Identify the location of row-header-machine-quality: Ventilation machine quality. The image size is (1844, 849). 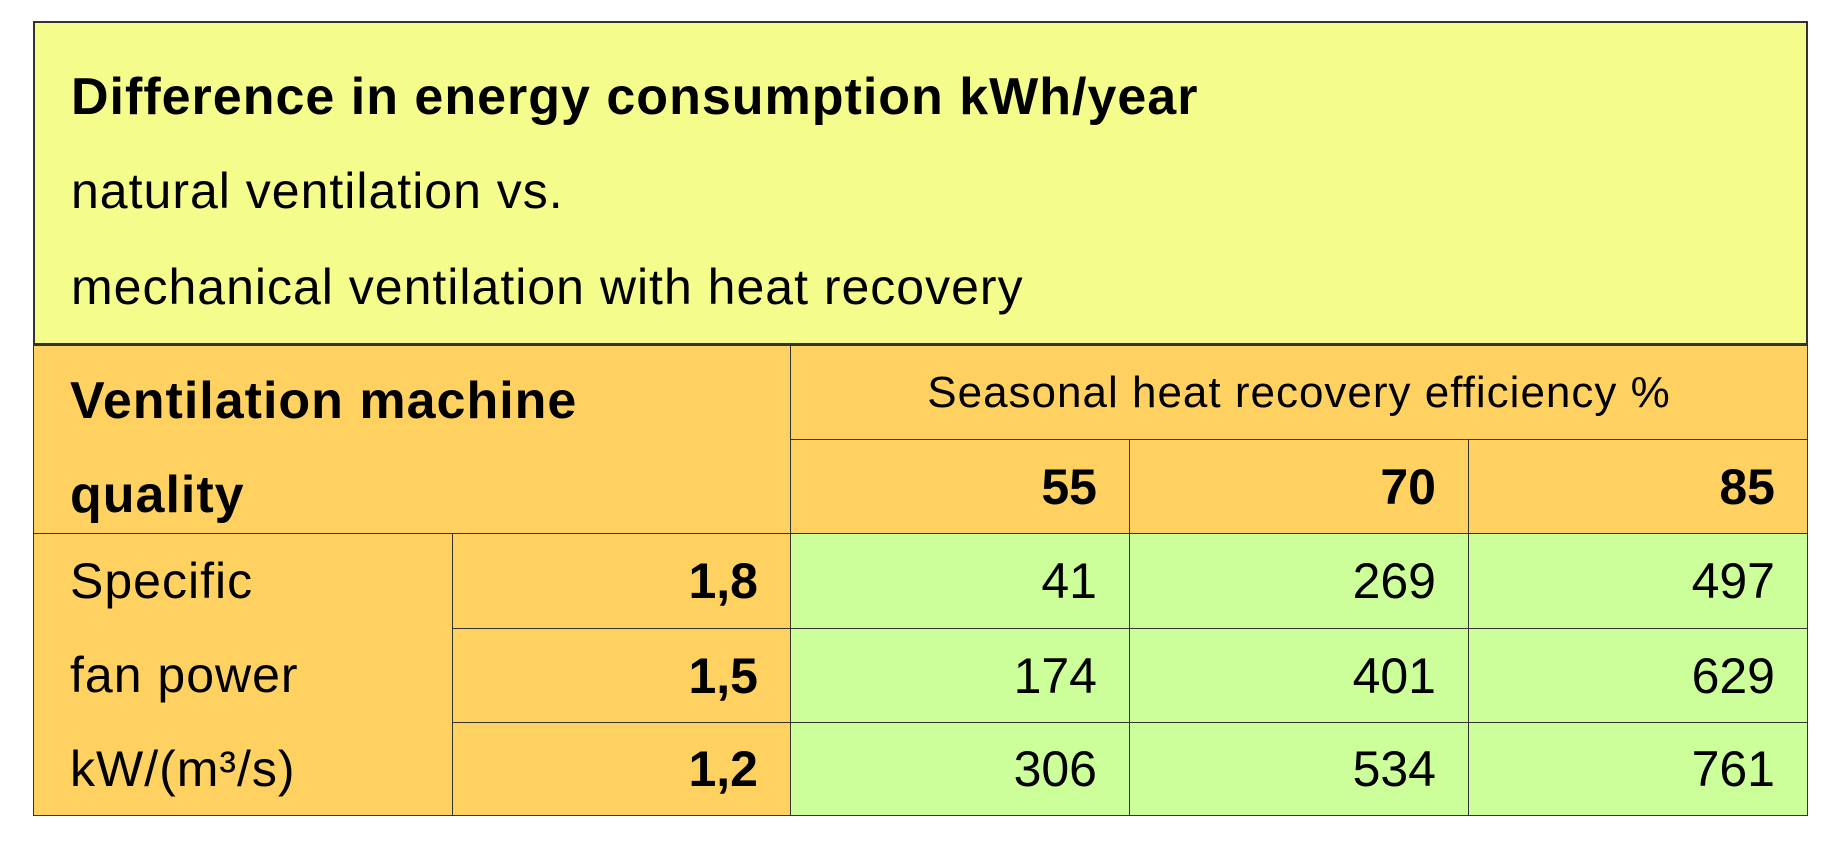
(412, 439).